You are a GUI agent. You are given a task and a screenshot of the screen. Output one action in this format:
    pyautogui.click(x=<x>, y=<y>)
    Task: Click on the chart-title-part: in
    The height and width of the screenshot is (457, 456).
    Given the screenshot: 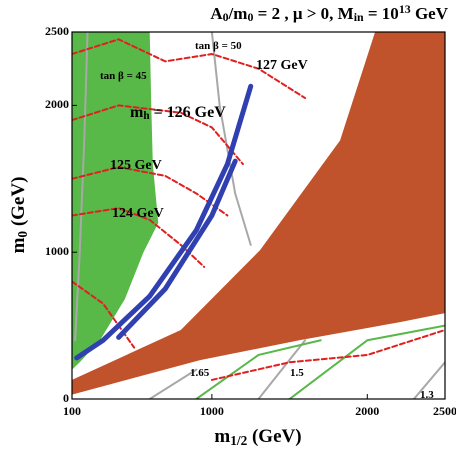 What is the action you would take?
    pyautogui.click(x=359, y=17)
    